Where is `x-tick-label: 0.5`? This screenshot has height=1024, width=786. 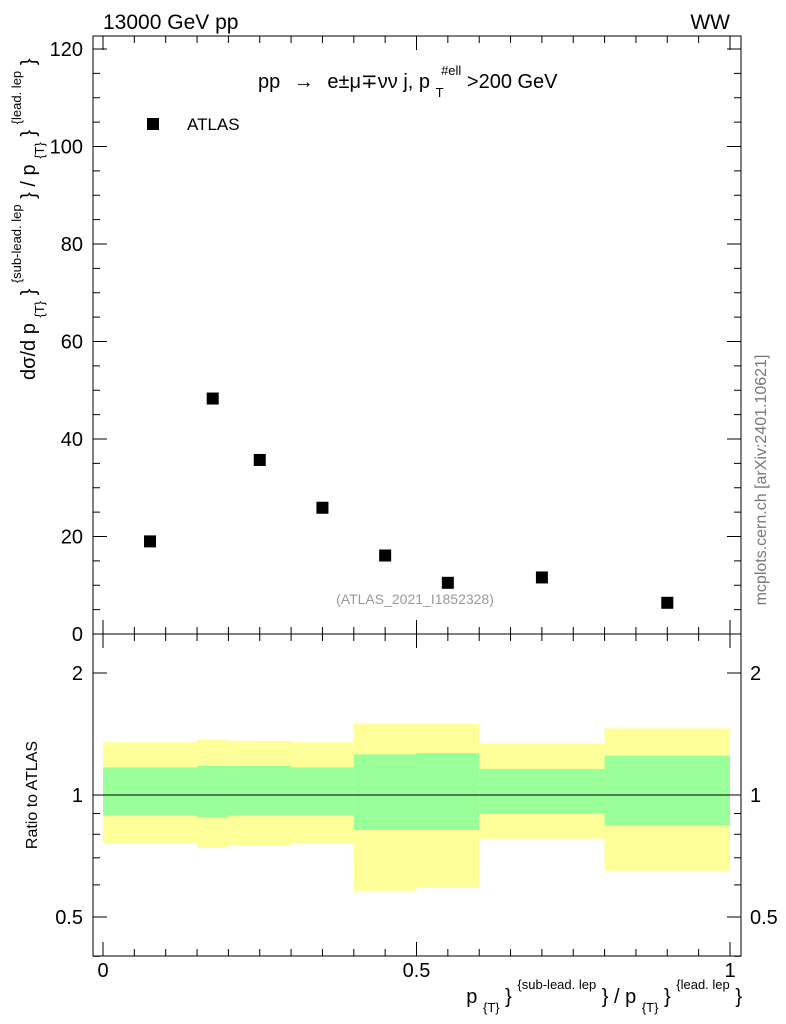
x-tick-label: 0.5 is located at coordinates (417, 971).